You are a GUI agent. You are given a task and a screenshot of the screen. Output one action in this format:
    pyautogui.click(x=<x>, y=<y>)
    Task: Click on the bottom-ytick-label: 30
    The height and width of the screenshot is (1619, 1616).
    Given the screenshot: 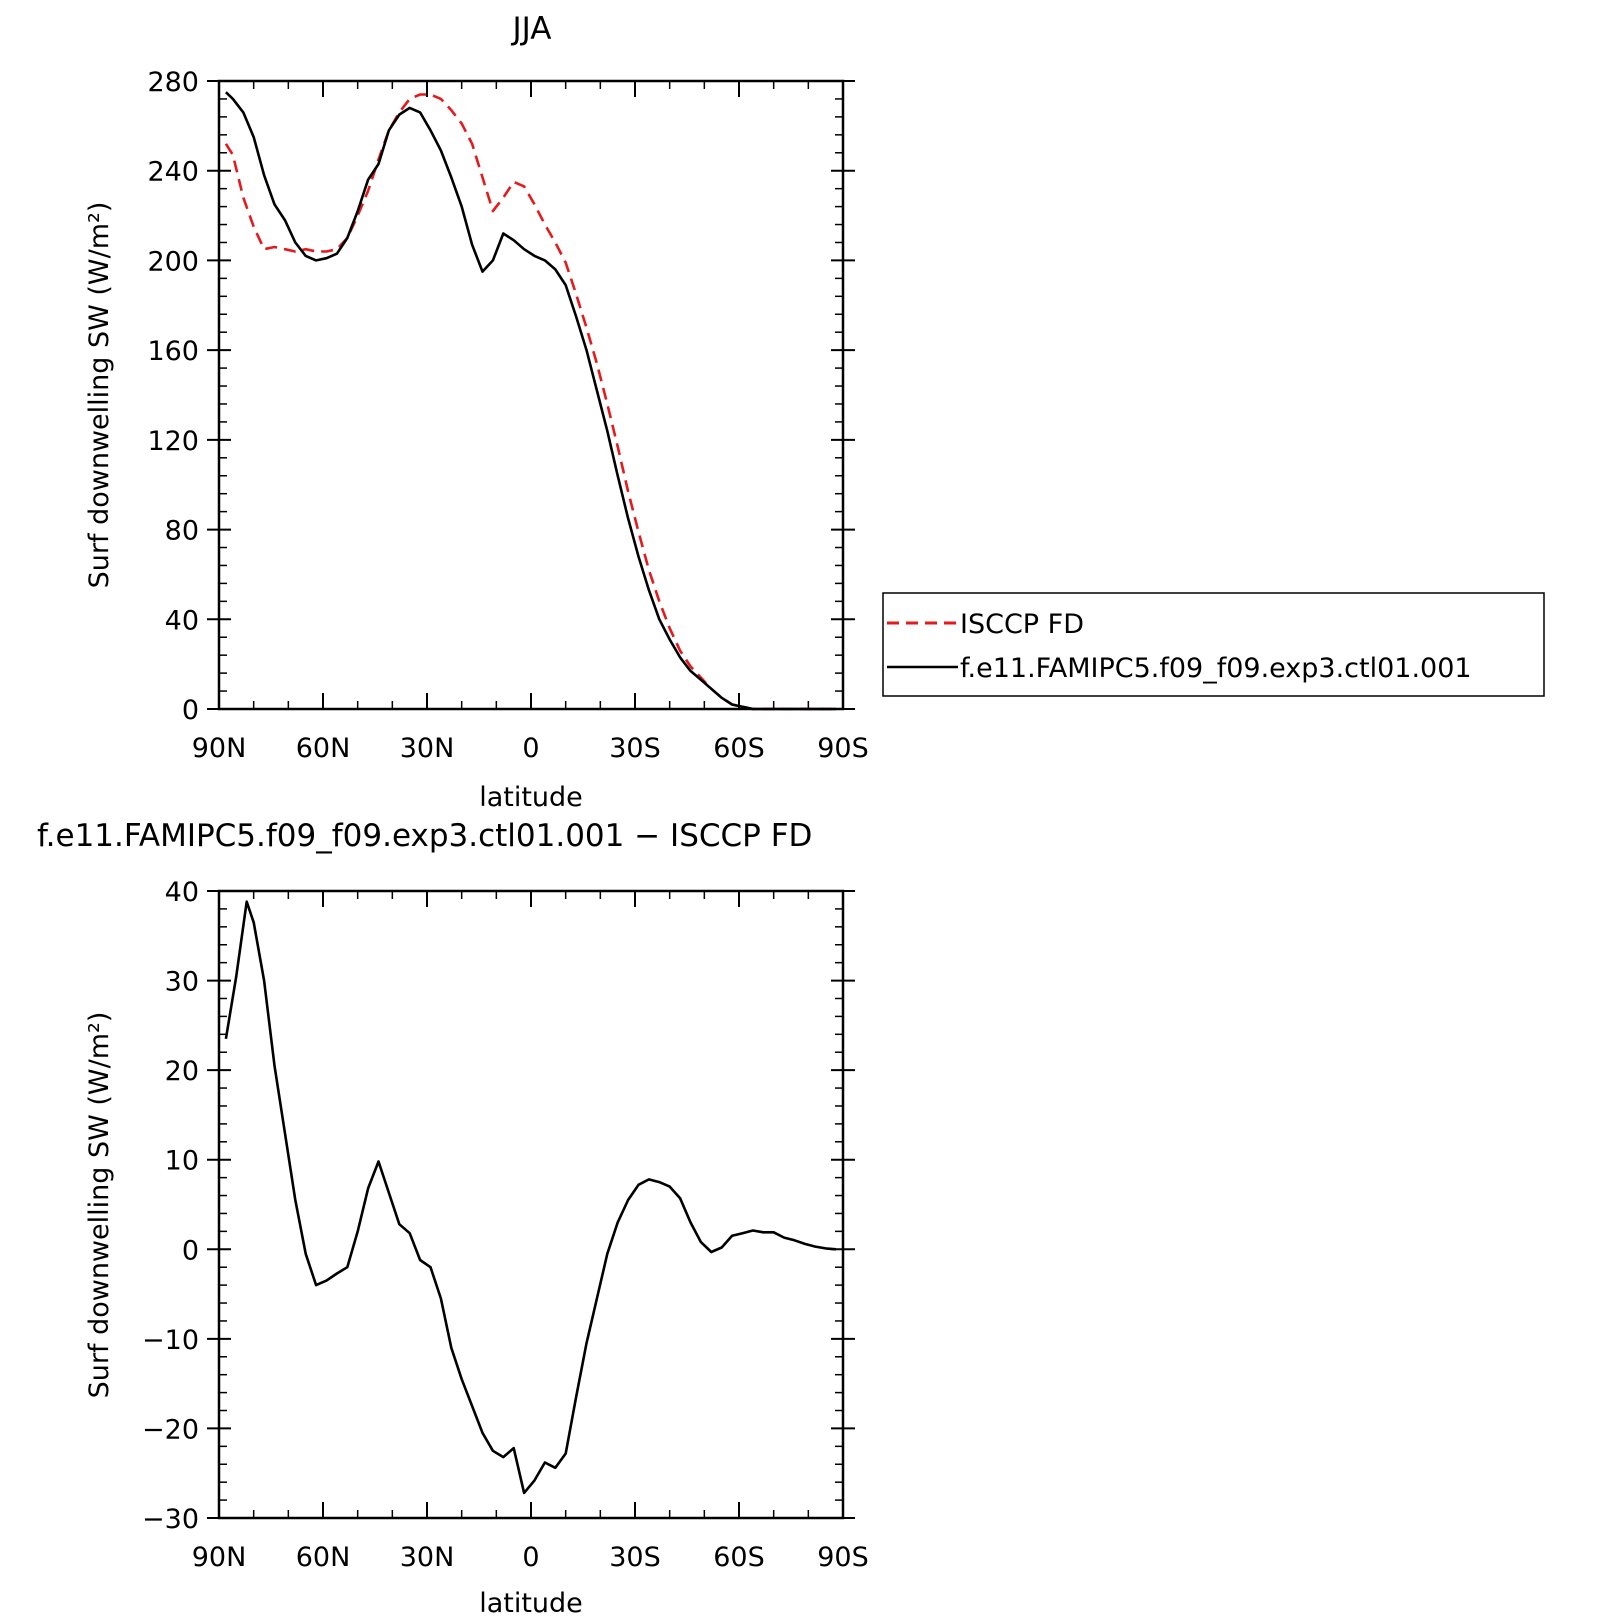 What is the action you would take?
    pyautogui.click(x=182, y=982)
    